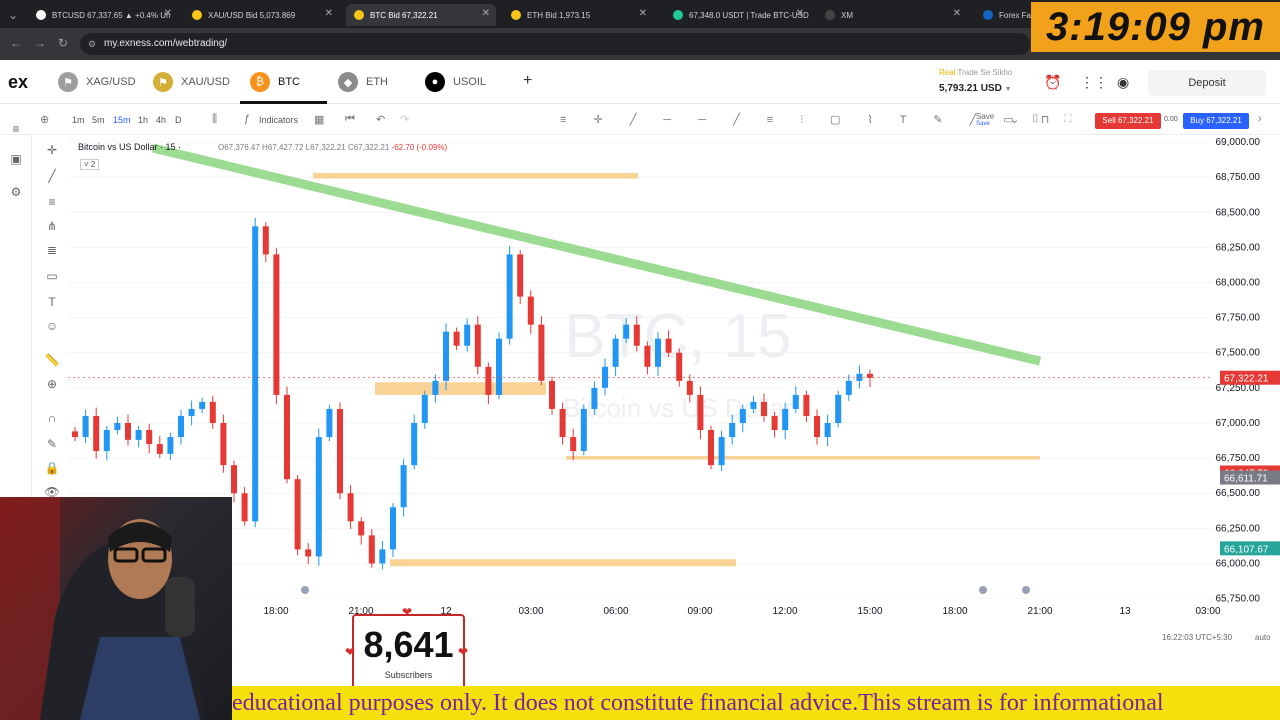 The image size is (1280, 720). I want to click on economic-event-icon, so click(983, 590).